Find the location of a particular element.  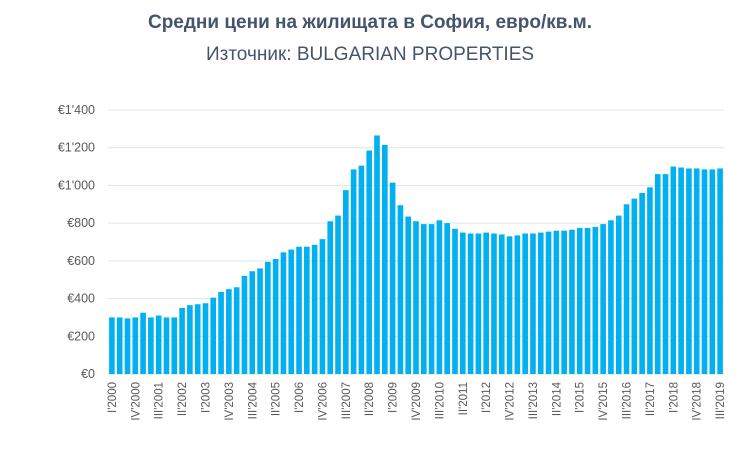

x-tick-label: III'2019 is located at coordinates (721, 400).